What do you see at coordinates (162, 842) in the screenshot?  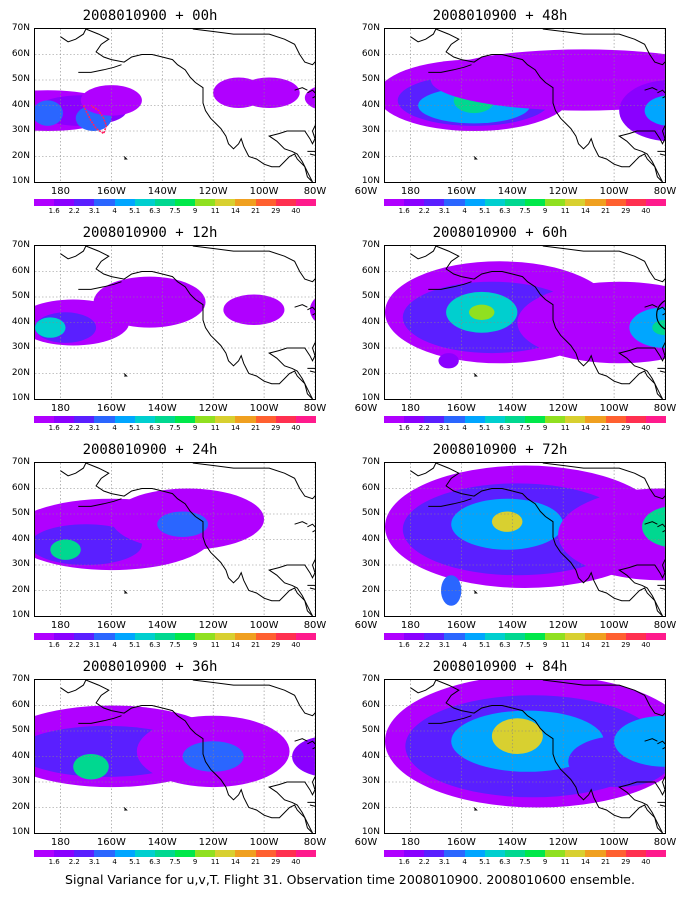 I see `lon-label: 140W` at bounding box center [162, 842].